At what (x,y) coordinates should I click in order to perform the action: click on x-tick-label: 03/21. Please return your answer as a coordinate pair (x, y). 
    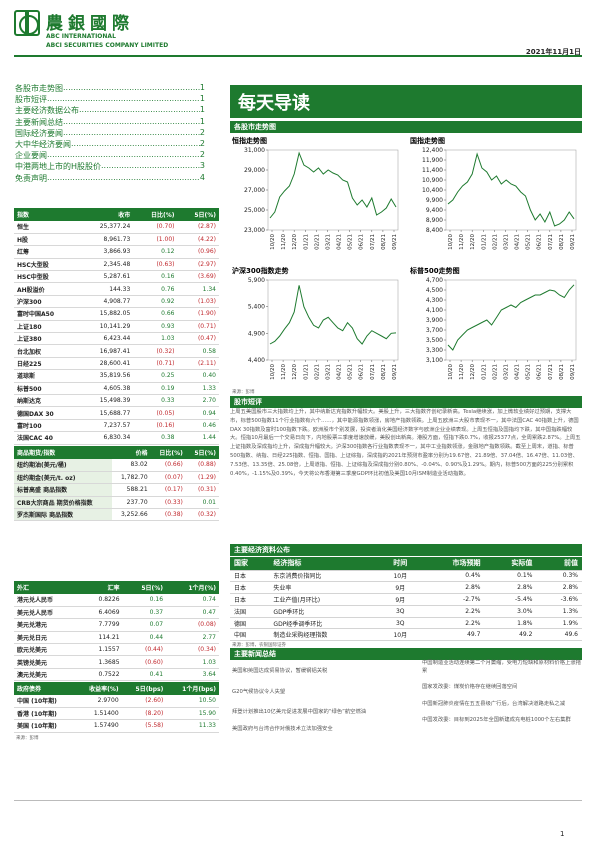
    Looking at the image, I should click on (506, 242).